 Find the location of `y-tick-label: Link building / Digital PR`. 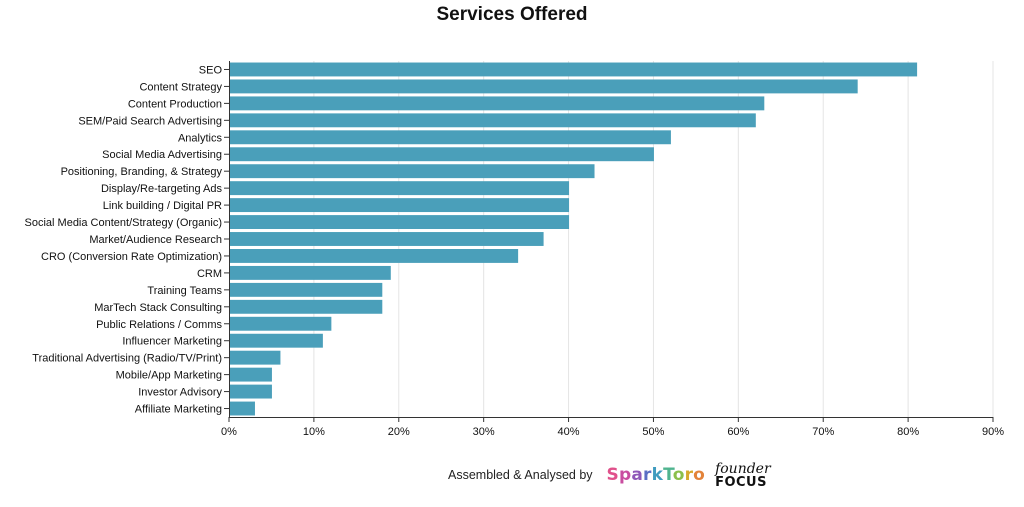

y-tick-label: Link building / Digital PR is located at coordinates (162, 206).